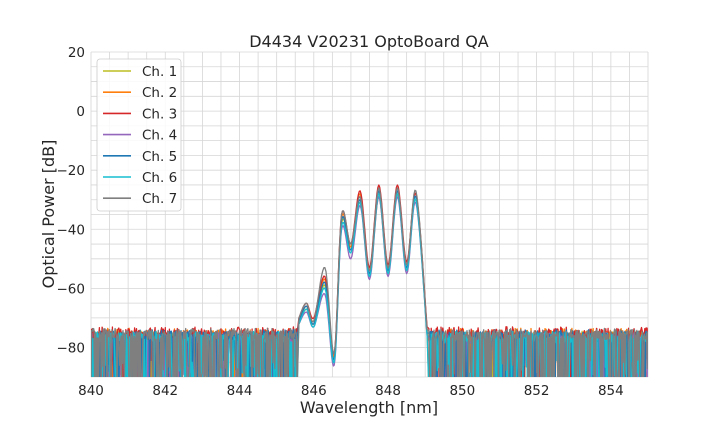 The width and height of the screenshot is (720, 432). What do you see at coordinates (48, 214) in the screenshot?
I see `y-axis-label: Optical Power [dB]` at bounding box center [48, 214].